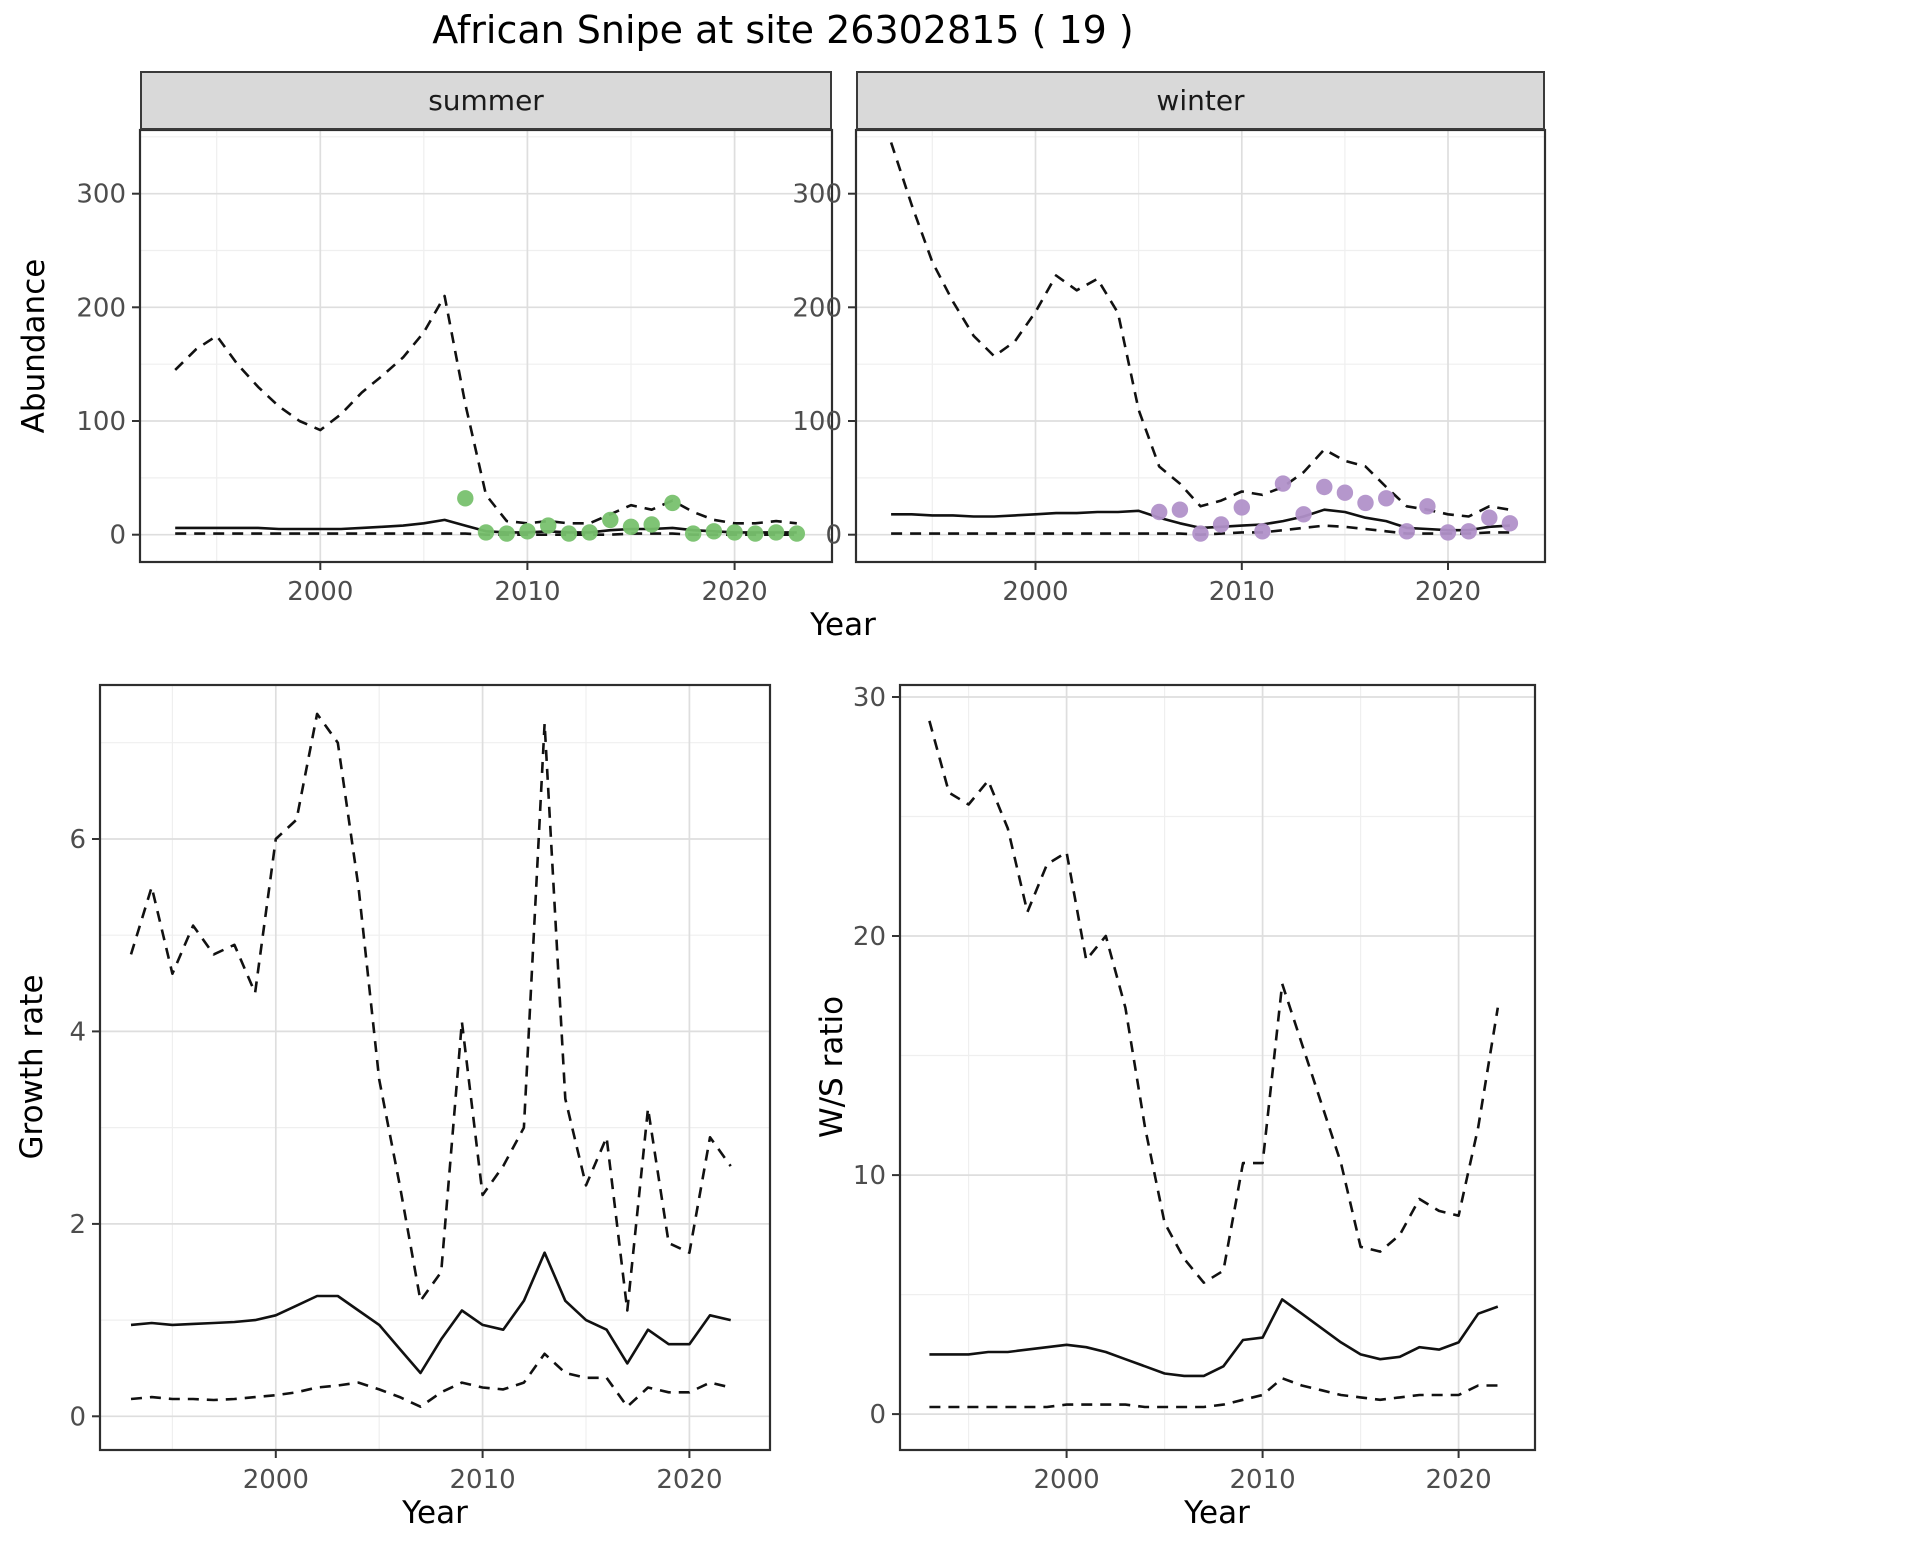  What do you see at coordinates (1217, 1513) in the screenshot?
I see `x-axis-title-year-bottom-right: Year` at bounding box center [1217, 1513].